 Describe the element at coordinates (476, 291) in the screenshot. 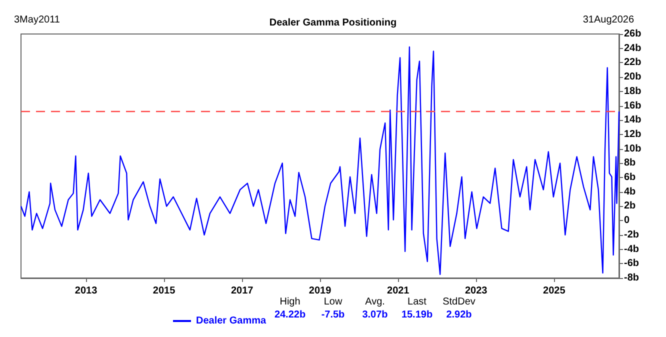

I see `x-tick-label: 2023` at that location.